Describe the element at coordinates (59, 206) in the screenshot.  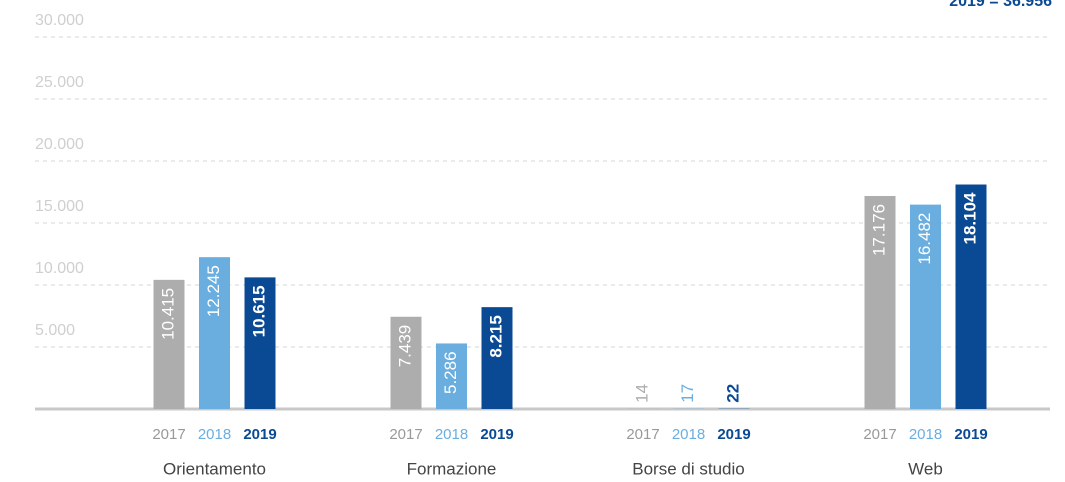
I see `y-tick-label: 15.000` at that location.